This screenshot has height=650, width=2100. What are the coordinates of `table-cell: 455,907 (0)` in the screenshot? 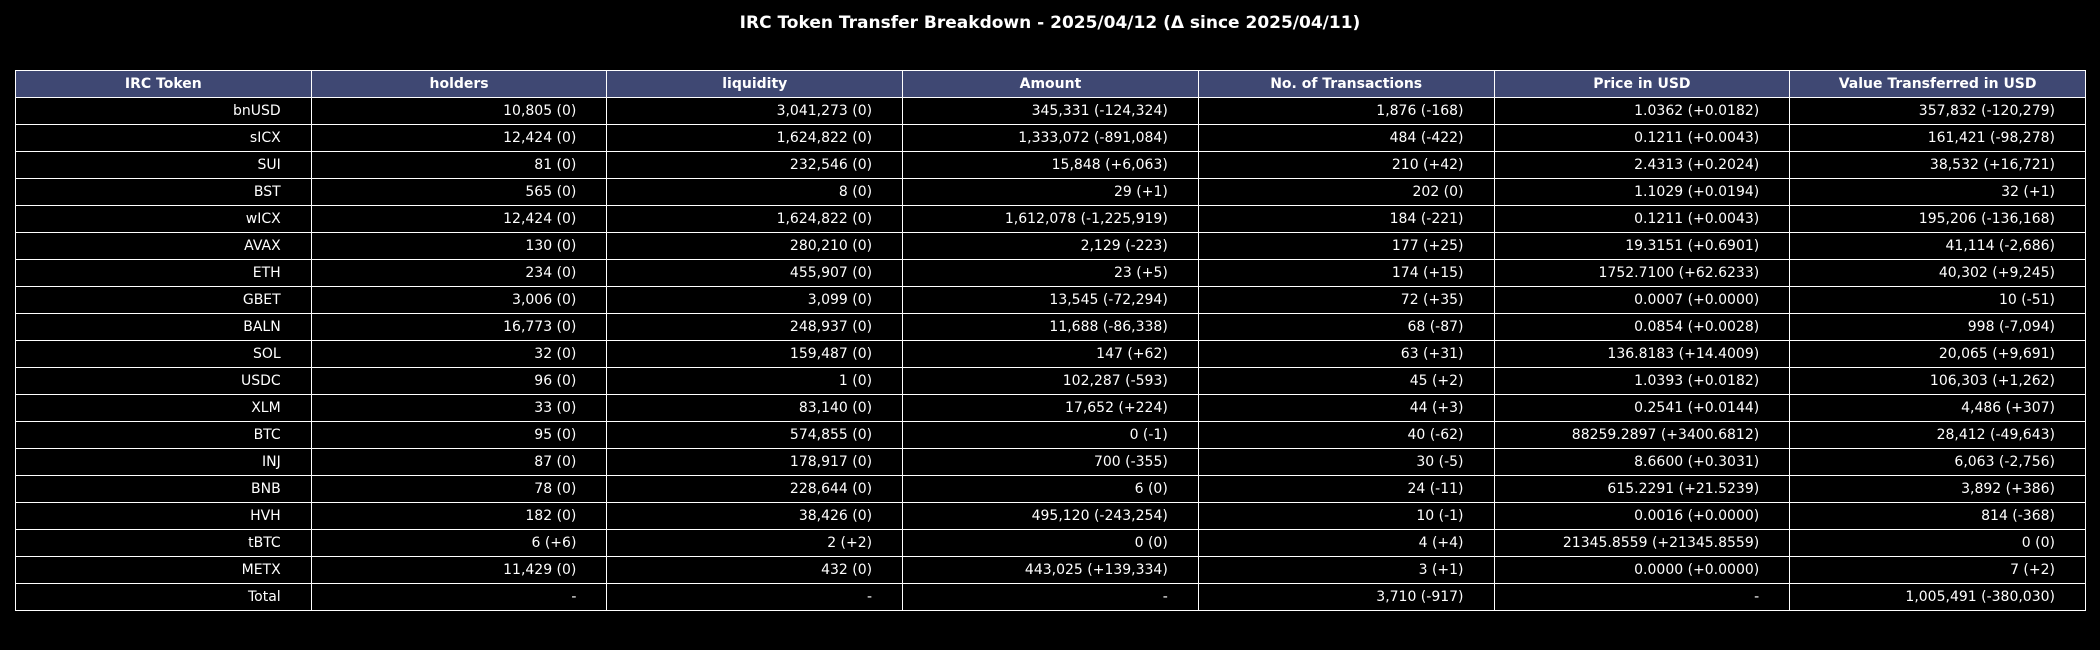 It's located at (755, 273).